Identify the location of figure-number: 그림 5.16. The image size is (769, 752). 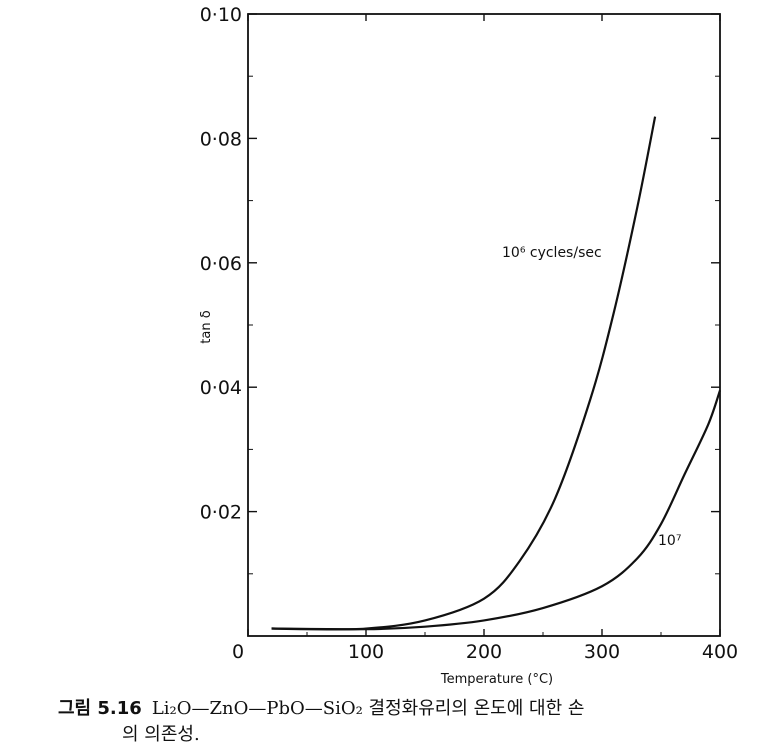
(100, 708).